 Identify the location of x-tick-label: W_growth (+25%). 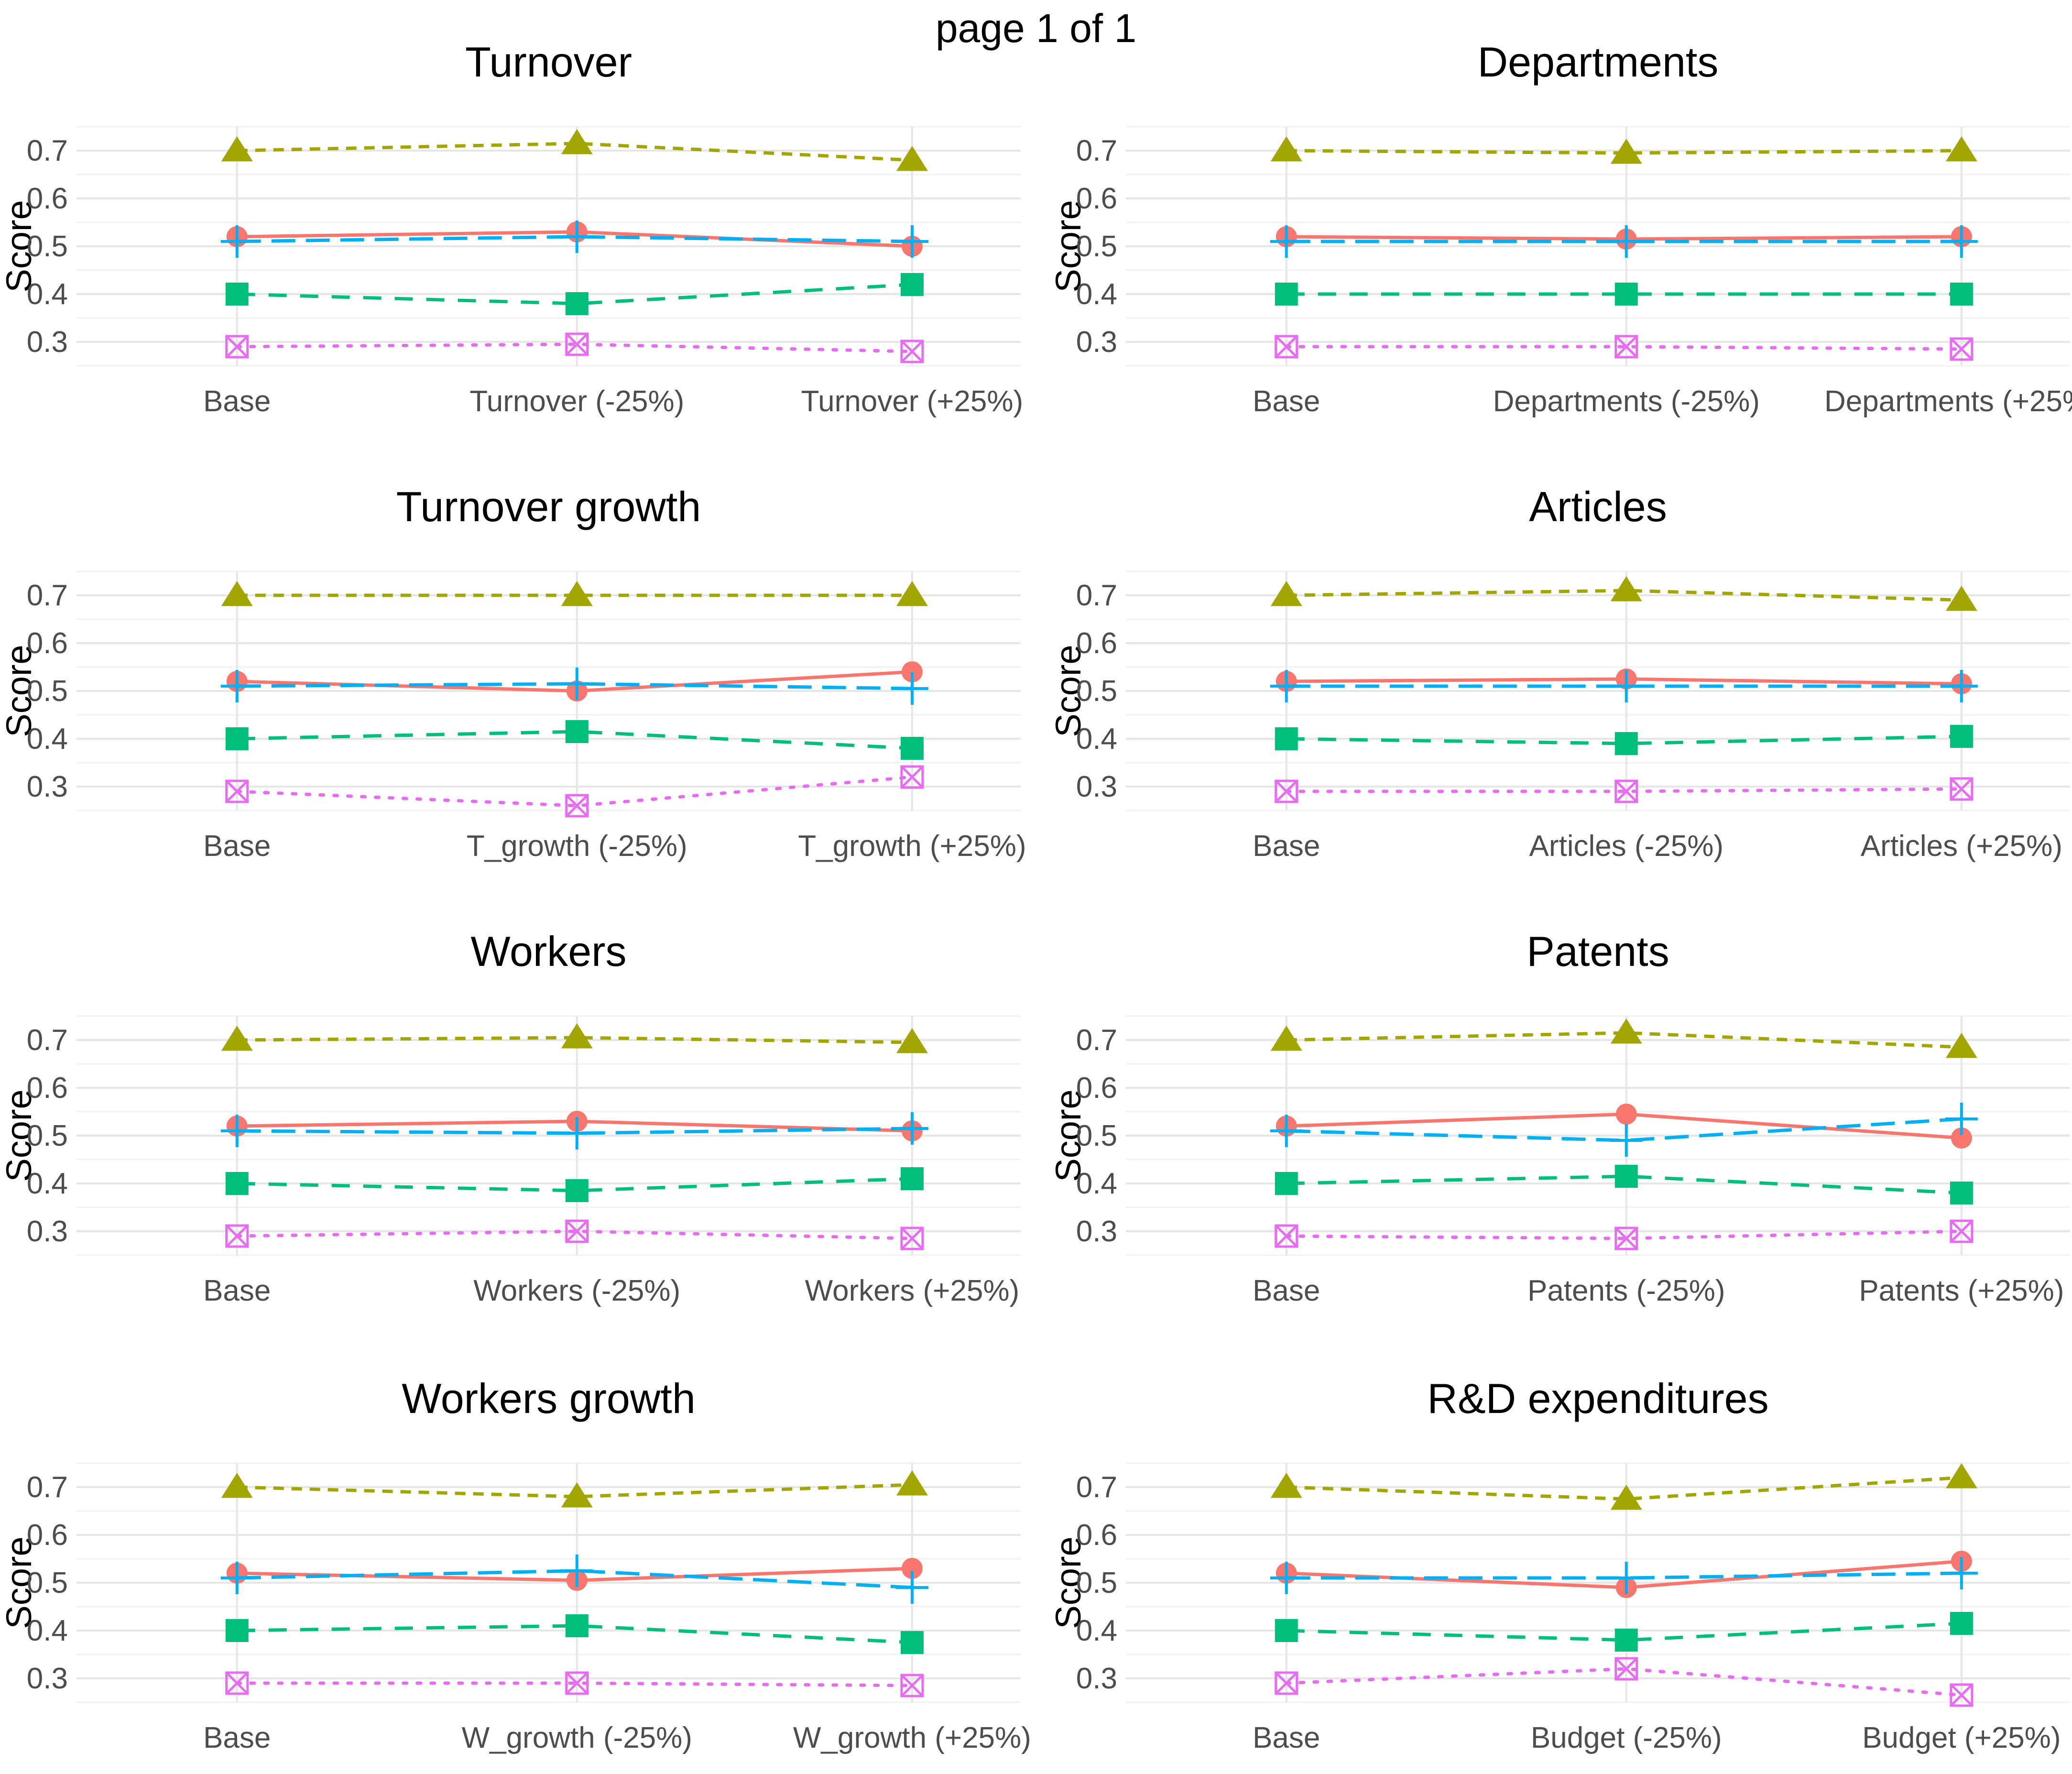
(912, 1737).